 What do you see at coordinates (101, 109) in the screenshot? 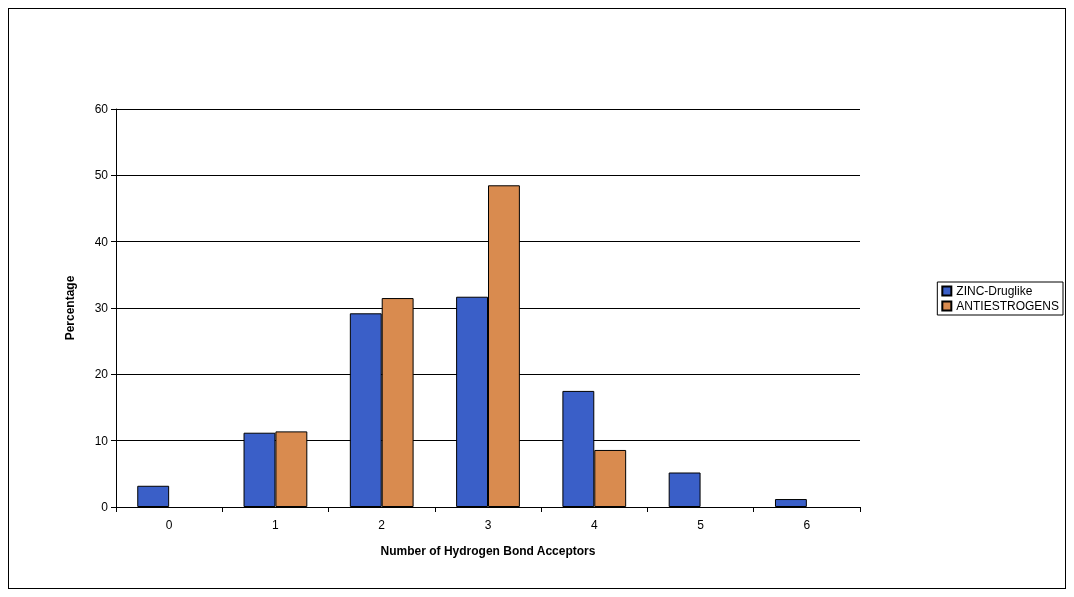
I see `y-tick-label: 60` at bounding box center [101, 109].